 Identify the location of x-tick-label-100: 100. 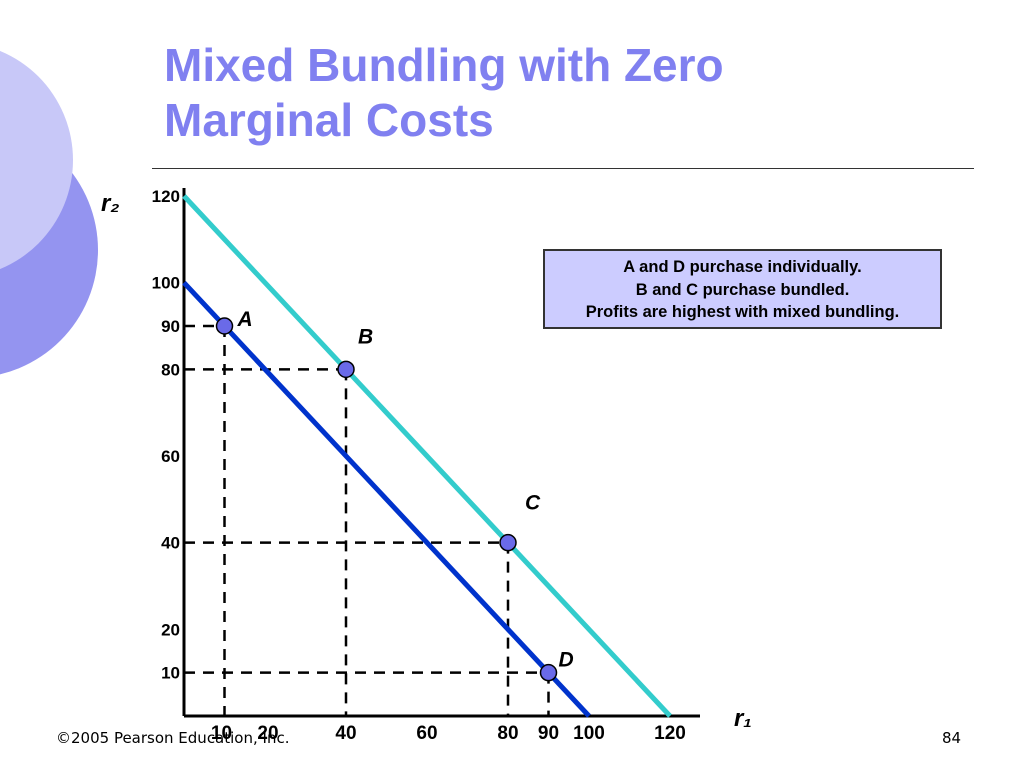
(589, 733).